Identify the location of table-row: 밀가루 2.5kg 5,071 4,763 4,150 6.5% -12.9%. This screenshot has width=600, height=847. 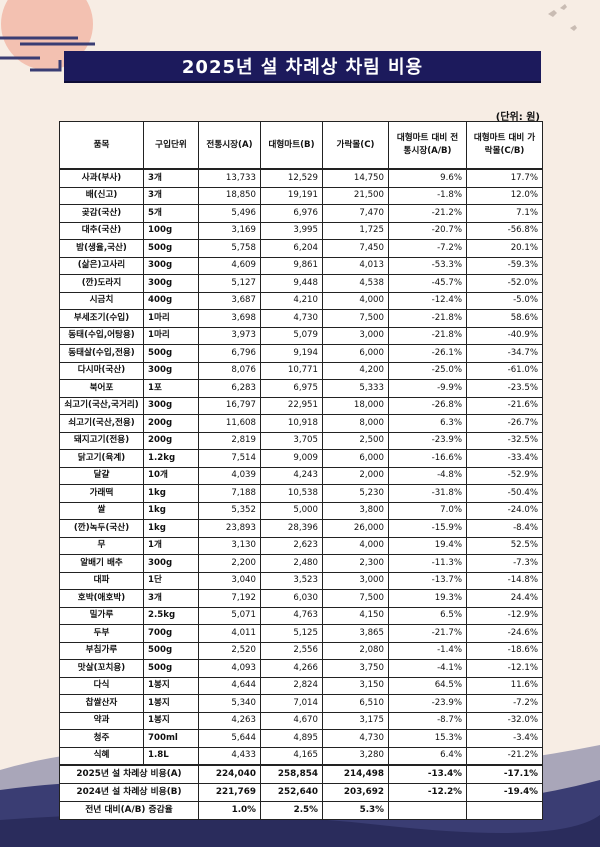
(301, 615).